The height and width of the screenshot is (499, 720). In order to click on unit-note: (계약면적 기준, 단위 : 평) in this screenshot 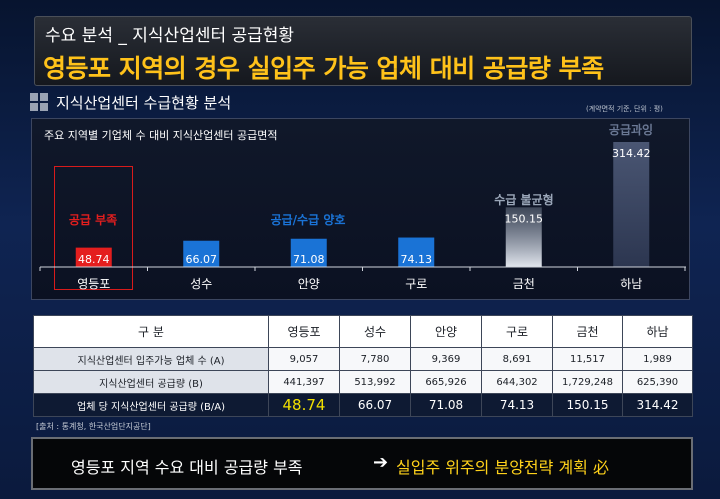, I will do `click(624, 109)`.